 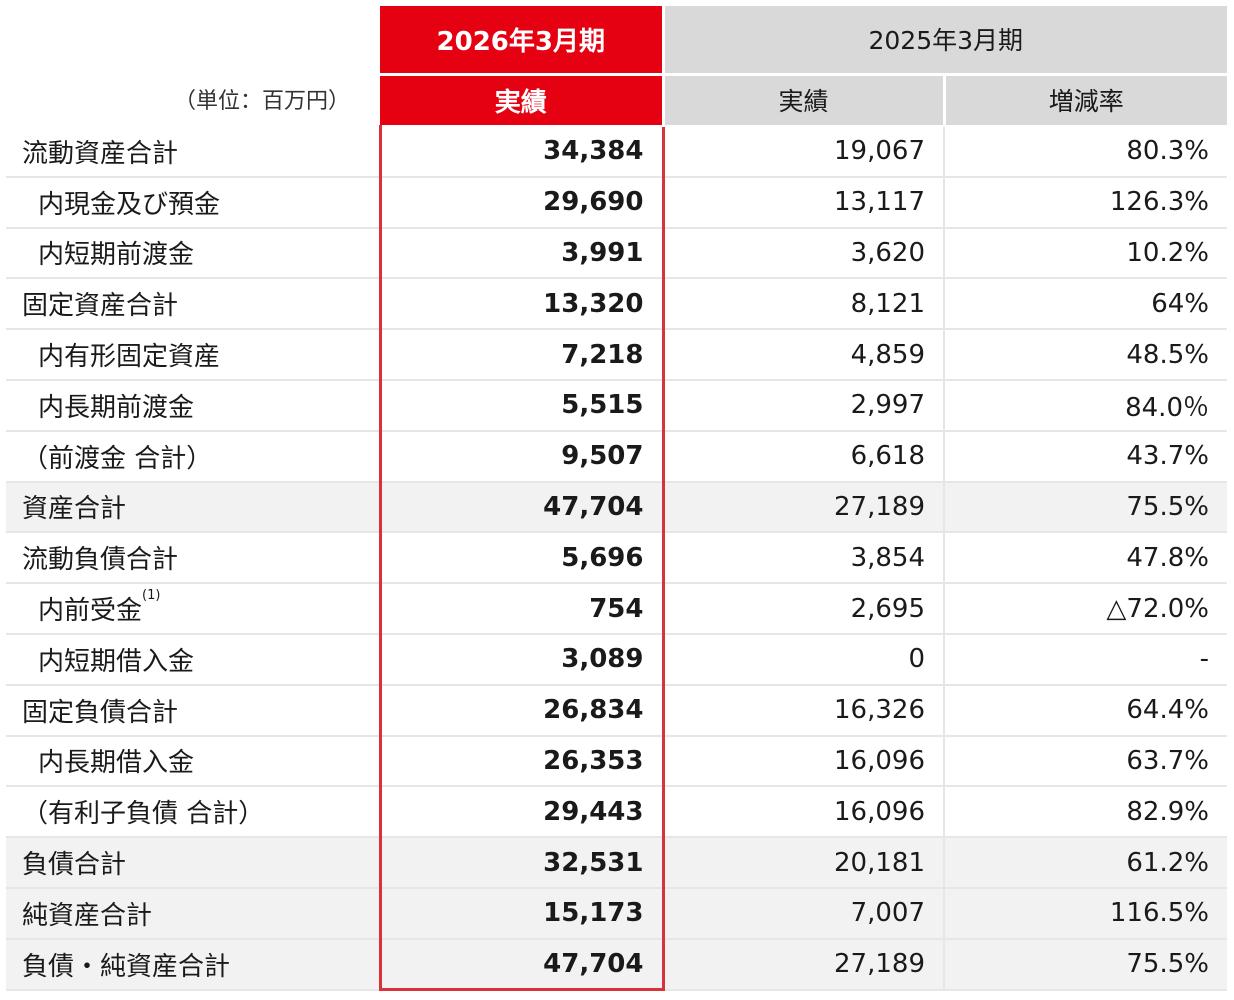 What do you see at coordinates (521, 151) in the screenshot?
I see `current-actual-value: 34,384` at bounding box center [521, 151].